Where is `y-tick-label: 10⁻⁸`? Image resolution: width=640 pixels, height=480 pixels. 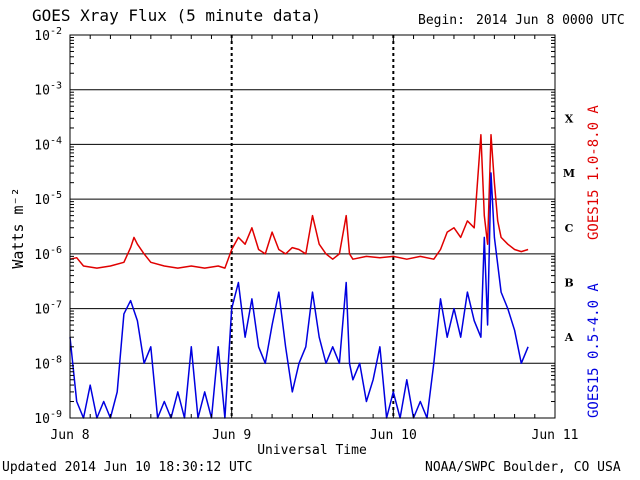 y-tick-label: 10⁻⁸ is located at coordinates (48, 363).